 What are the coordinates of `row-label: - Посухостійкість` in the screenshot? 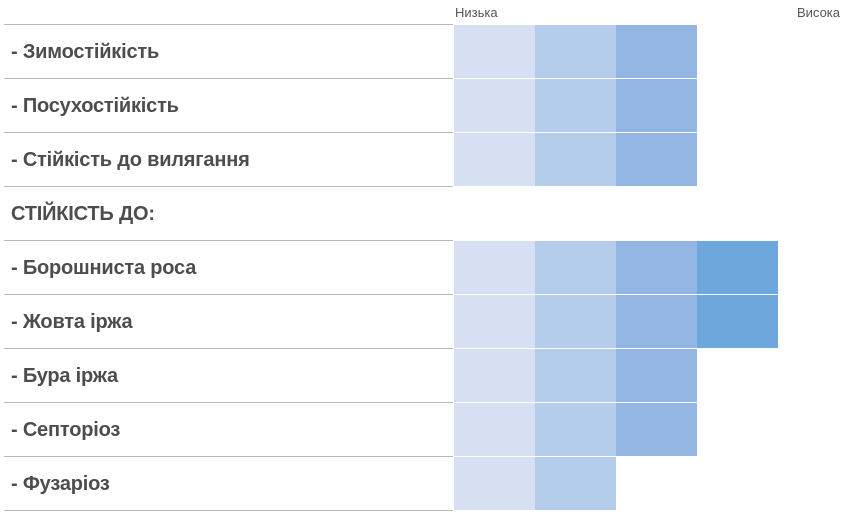 It's located at (95, 106).